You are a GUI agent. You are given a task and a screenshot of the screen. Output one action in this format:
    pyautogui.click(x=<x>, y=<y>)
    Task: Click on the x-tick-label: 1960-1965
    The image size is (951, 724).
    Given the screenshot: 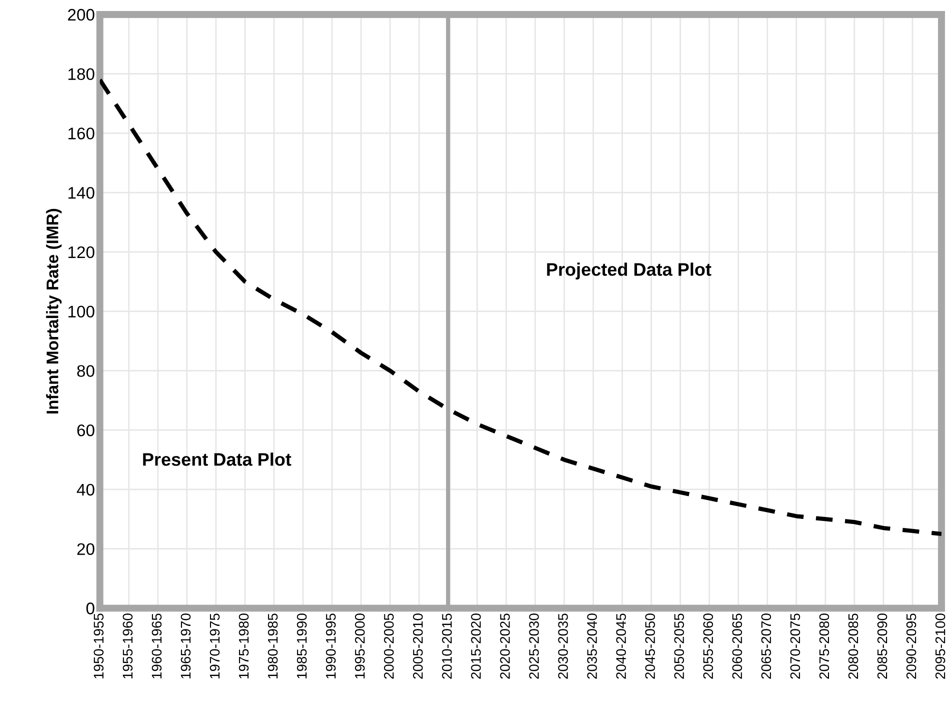 What is the action you would take?
    pyautogui.click(x=157, y=646)
    